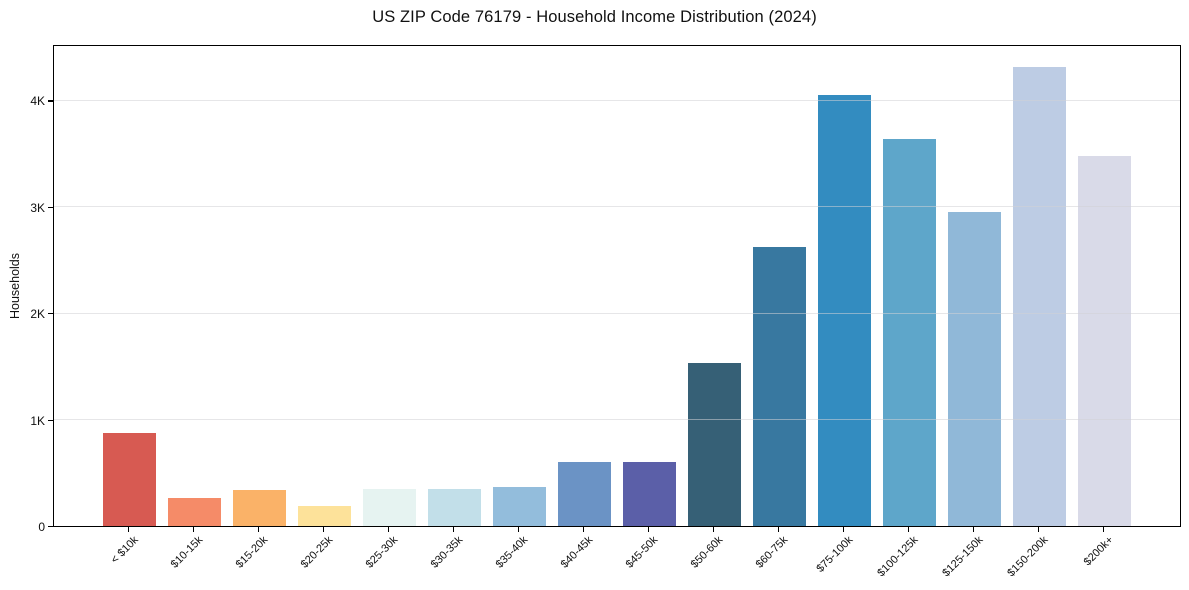  Describe the element at coordinates (642, 552) in the screenshot. I see `x-tick-label: $45-50k` at that location.